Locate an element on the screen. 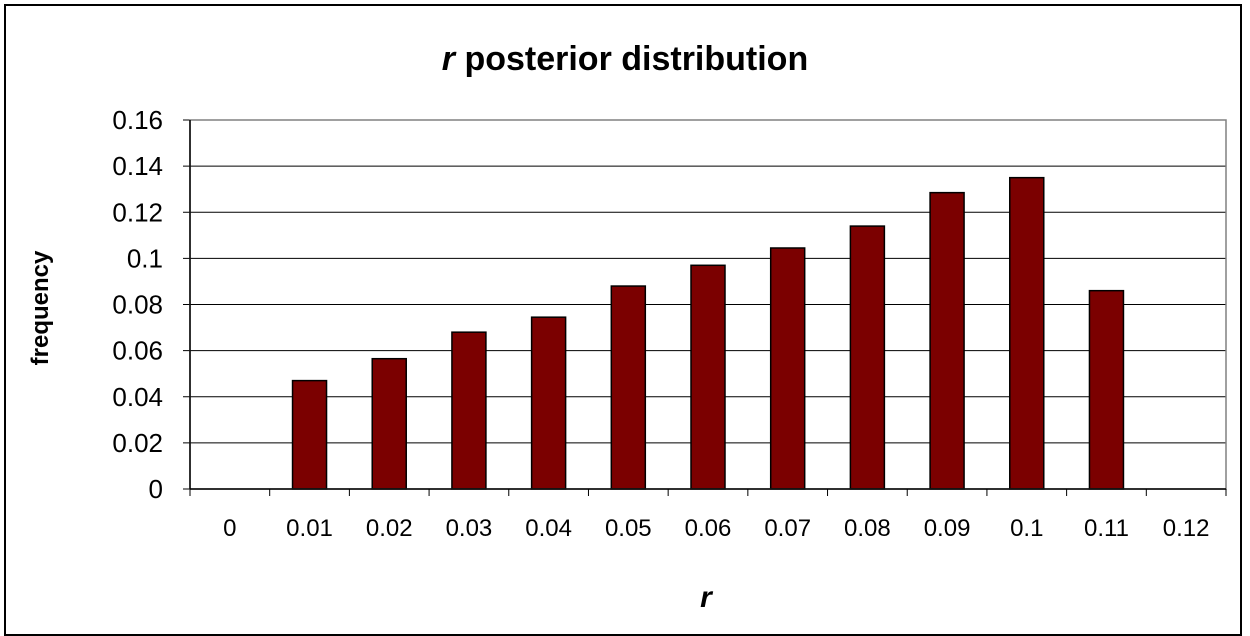 This screenshot has width=1250, height=636. y-tick-labels: 0 0.02 0.04 0.06 0.08 0.1 0.12 0.14 0.16 is located at coordinates (137, 304).